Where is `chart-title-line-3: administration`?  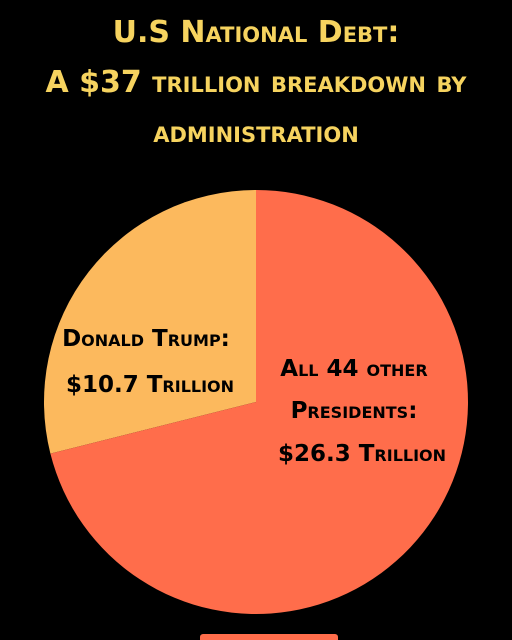
chart-title-line-3: administration is located at coordinates (256, 132).